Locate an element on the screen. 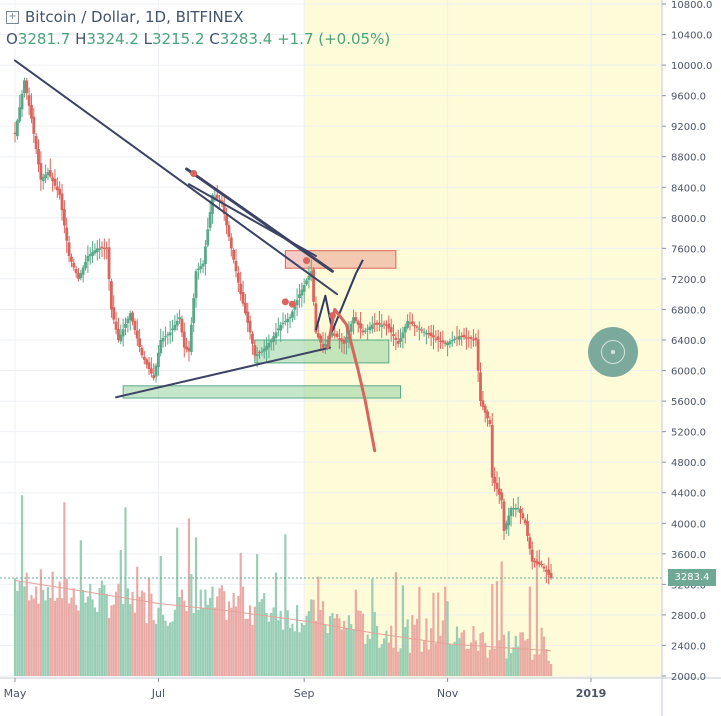 This screenshot has height=716, width=721. symbol-title: Bitcoin / Dollar, 1D, BITFINEX is located at coordinates (134, 17).